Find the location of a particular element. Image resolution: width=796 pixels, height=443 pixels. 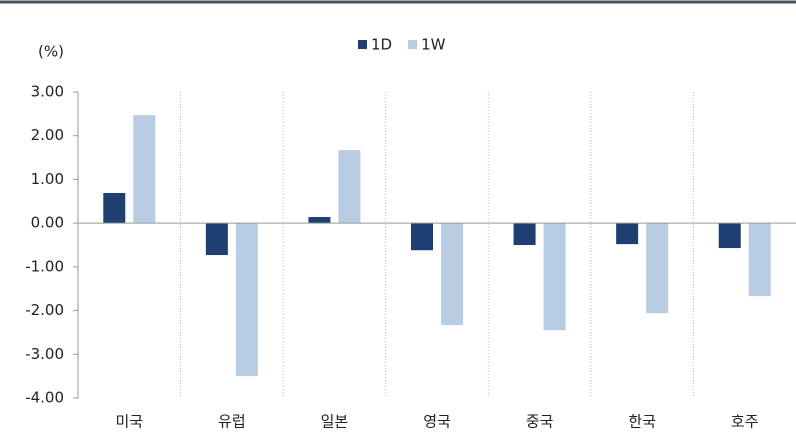

y-tick-label: 3.00 is located at coordinates (47, 92).